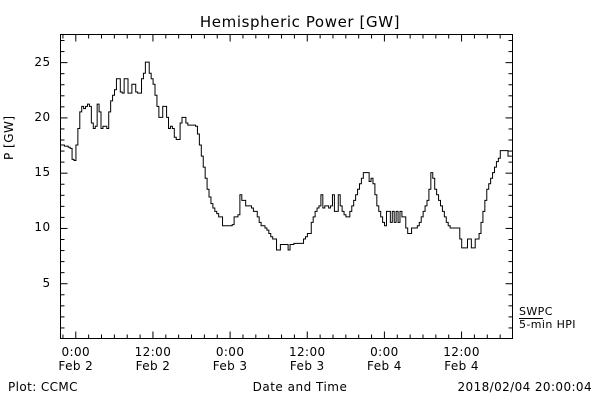 The image size is (600, 400). I want to click on legend: SWPC 5-min HPI, so click(547, 318).